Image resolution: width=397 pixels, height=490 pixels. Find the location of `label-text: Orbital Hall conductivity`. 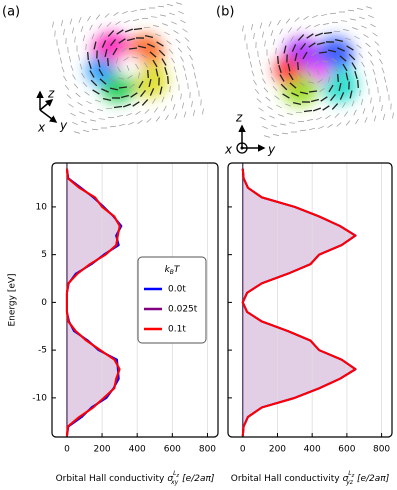

label-text: Orbital Hall conductivity is located at coordinates (110, 479).